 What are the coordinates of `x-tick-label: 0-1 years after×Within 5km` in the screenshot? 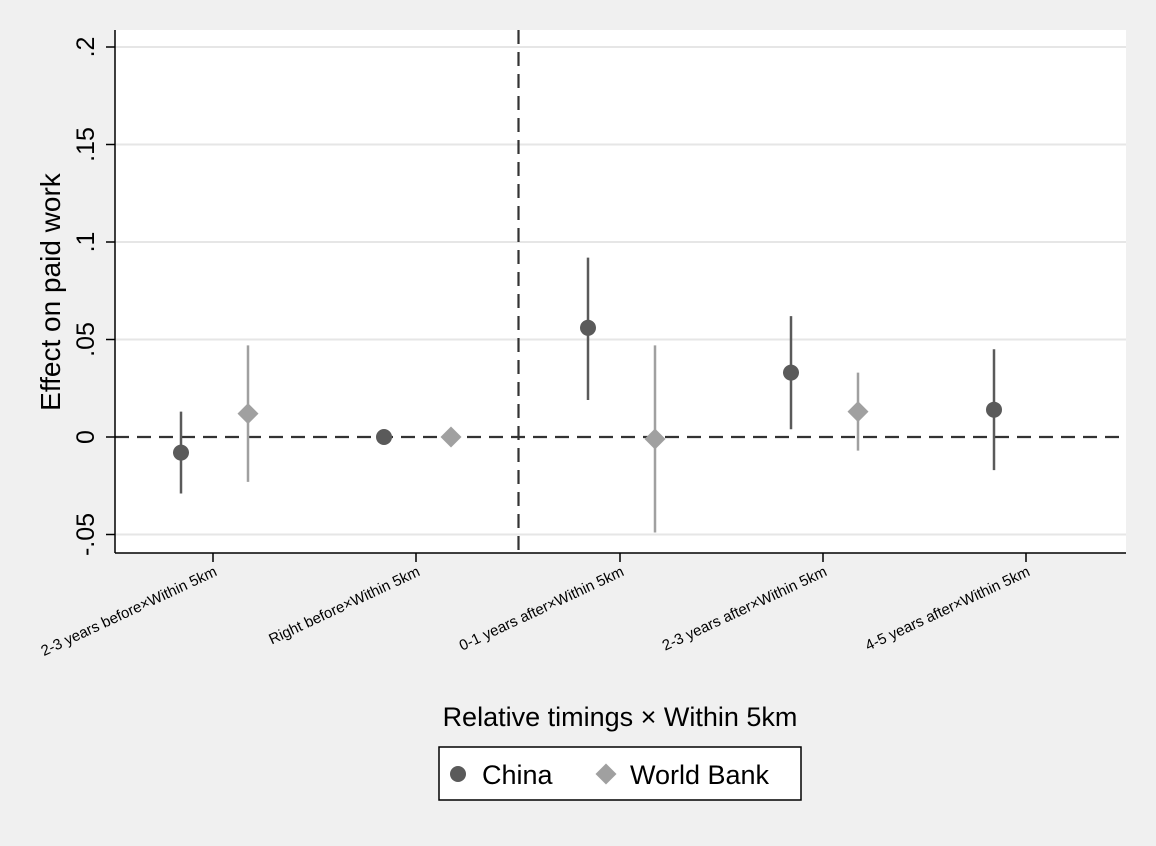 It's located at (542, 608).